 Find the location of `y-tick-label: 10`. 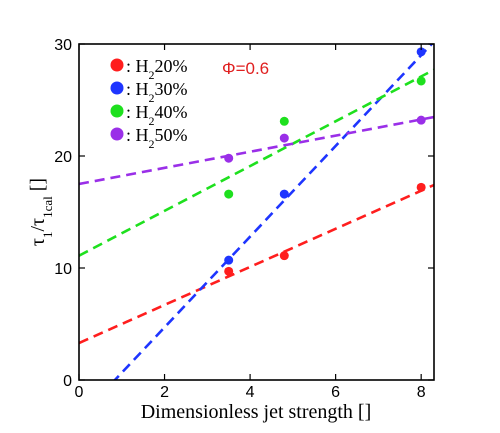

y-tick-label: 10 is located at coordinates (63, 269).